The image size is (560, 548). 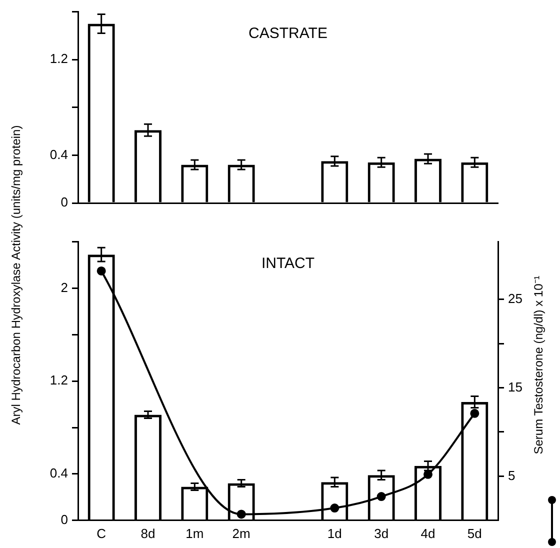 I want to click on x-tick-label: 4d, so click(x=428, y=533).